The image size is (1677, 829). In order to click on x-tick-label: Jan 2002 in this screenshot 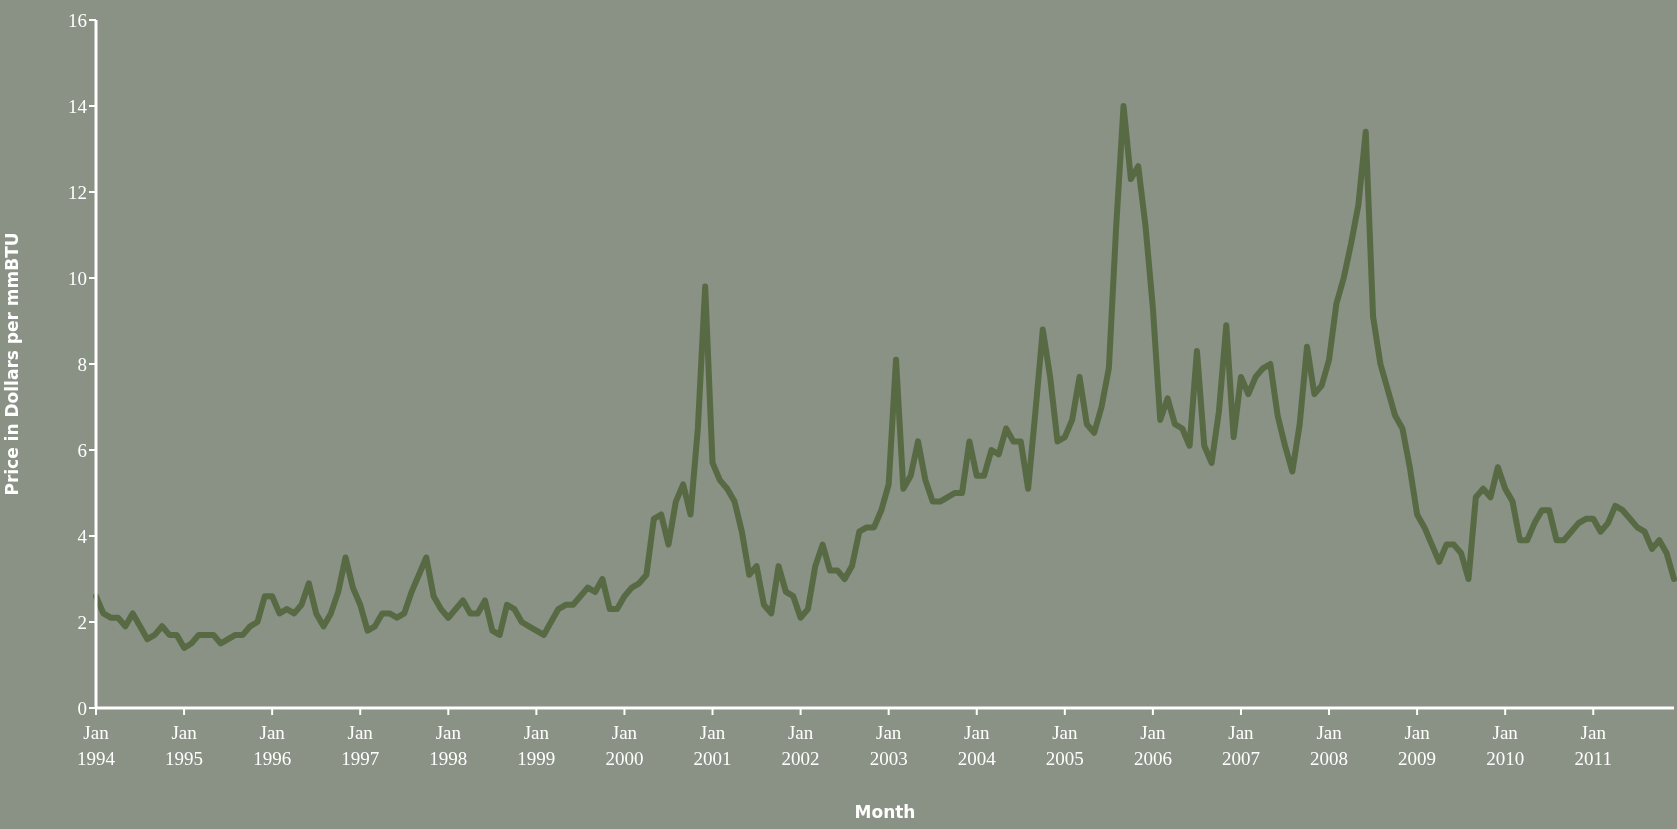, I will do `click(800, 745)`.